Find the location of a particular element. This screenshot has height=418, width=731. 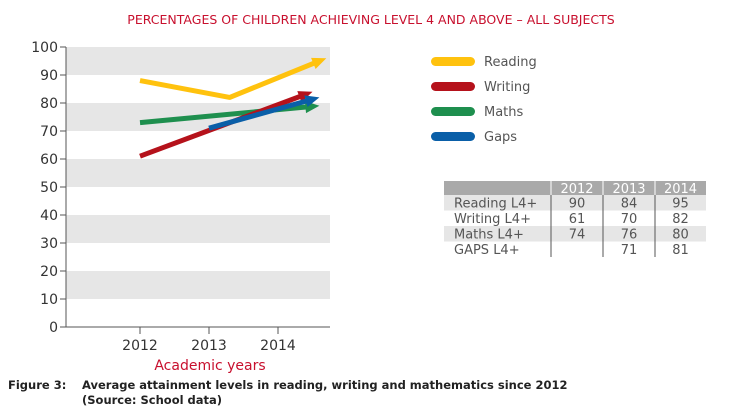

table-cell: 95 is located at coordinates (680, 204).